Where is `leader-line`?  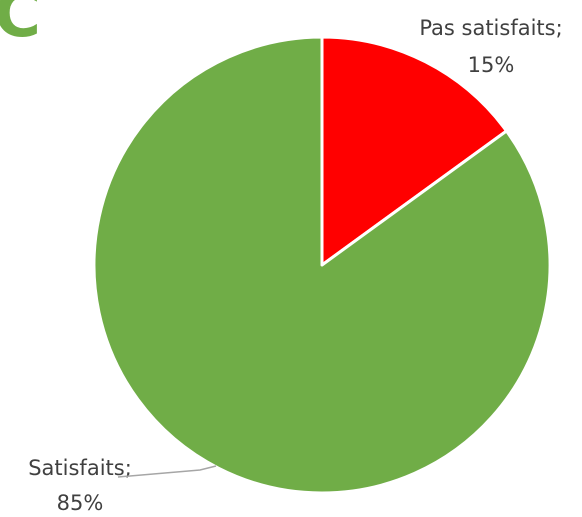 leader-line is located at coordinates (167, 471).